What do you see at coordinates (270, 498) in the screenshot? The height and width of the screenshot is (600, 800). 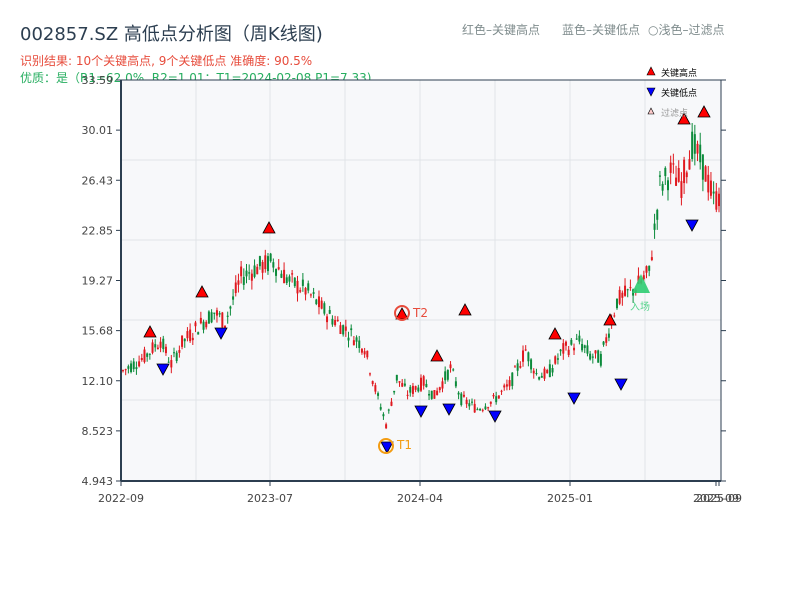 I see `x-tick-label: 2023-07` at bounding box center [270, 498].